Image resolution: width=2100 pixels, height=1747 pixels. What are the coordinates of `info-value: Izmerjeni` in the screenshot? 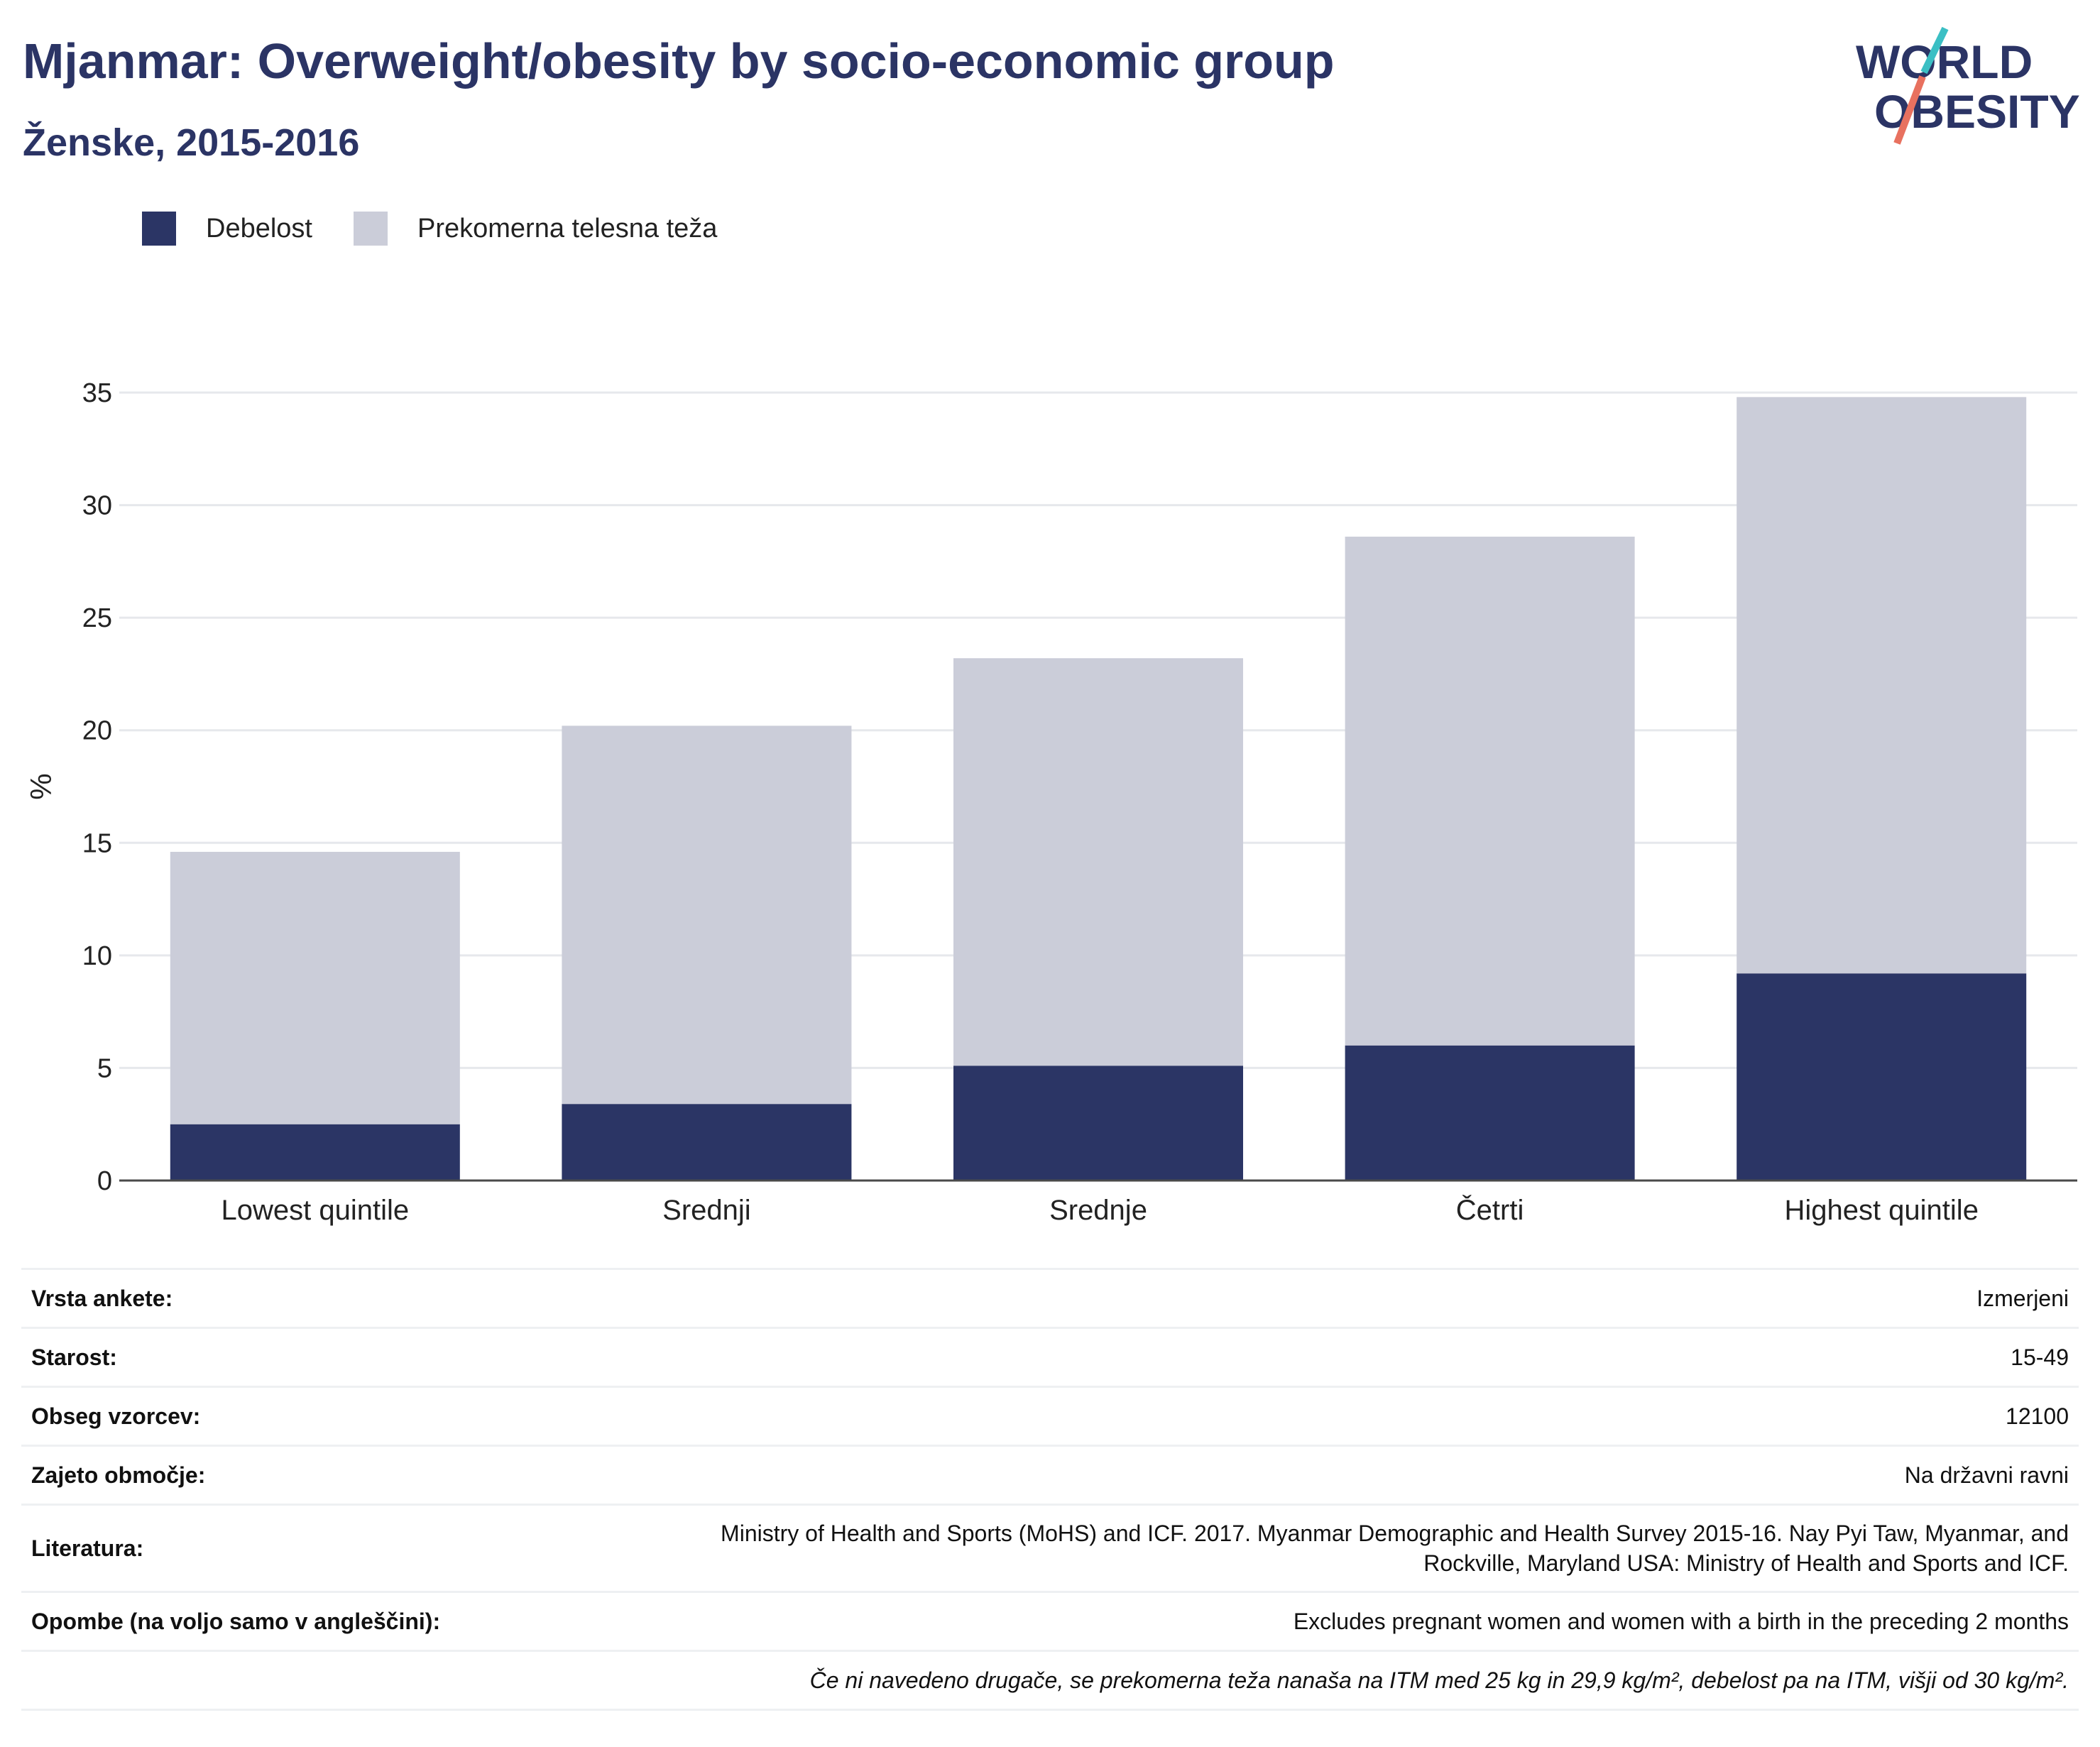 It's located at (1295, 1298).